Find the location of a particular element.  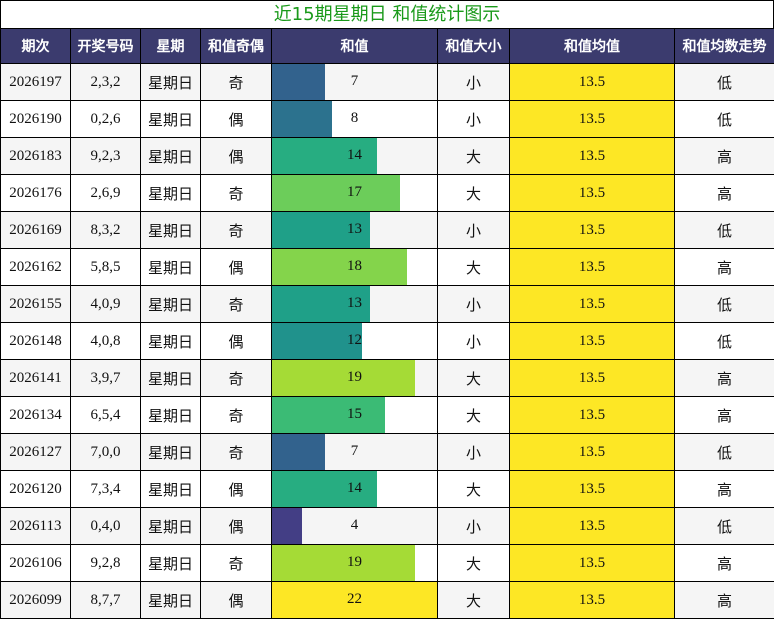

header-period: 期次 is located at coordinates (35, 46).